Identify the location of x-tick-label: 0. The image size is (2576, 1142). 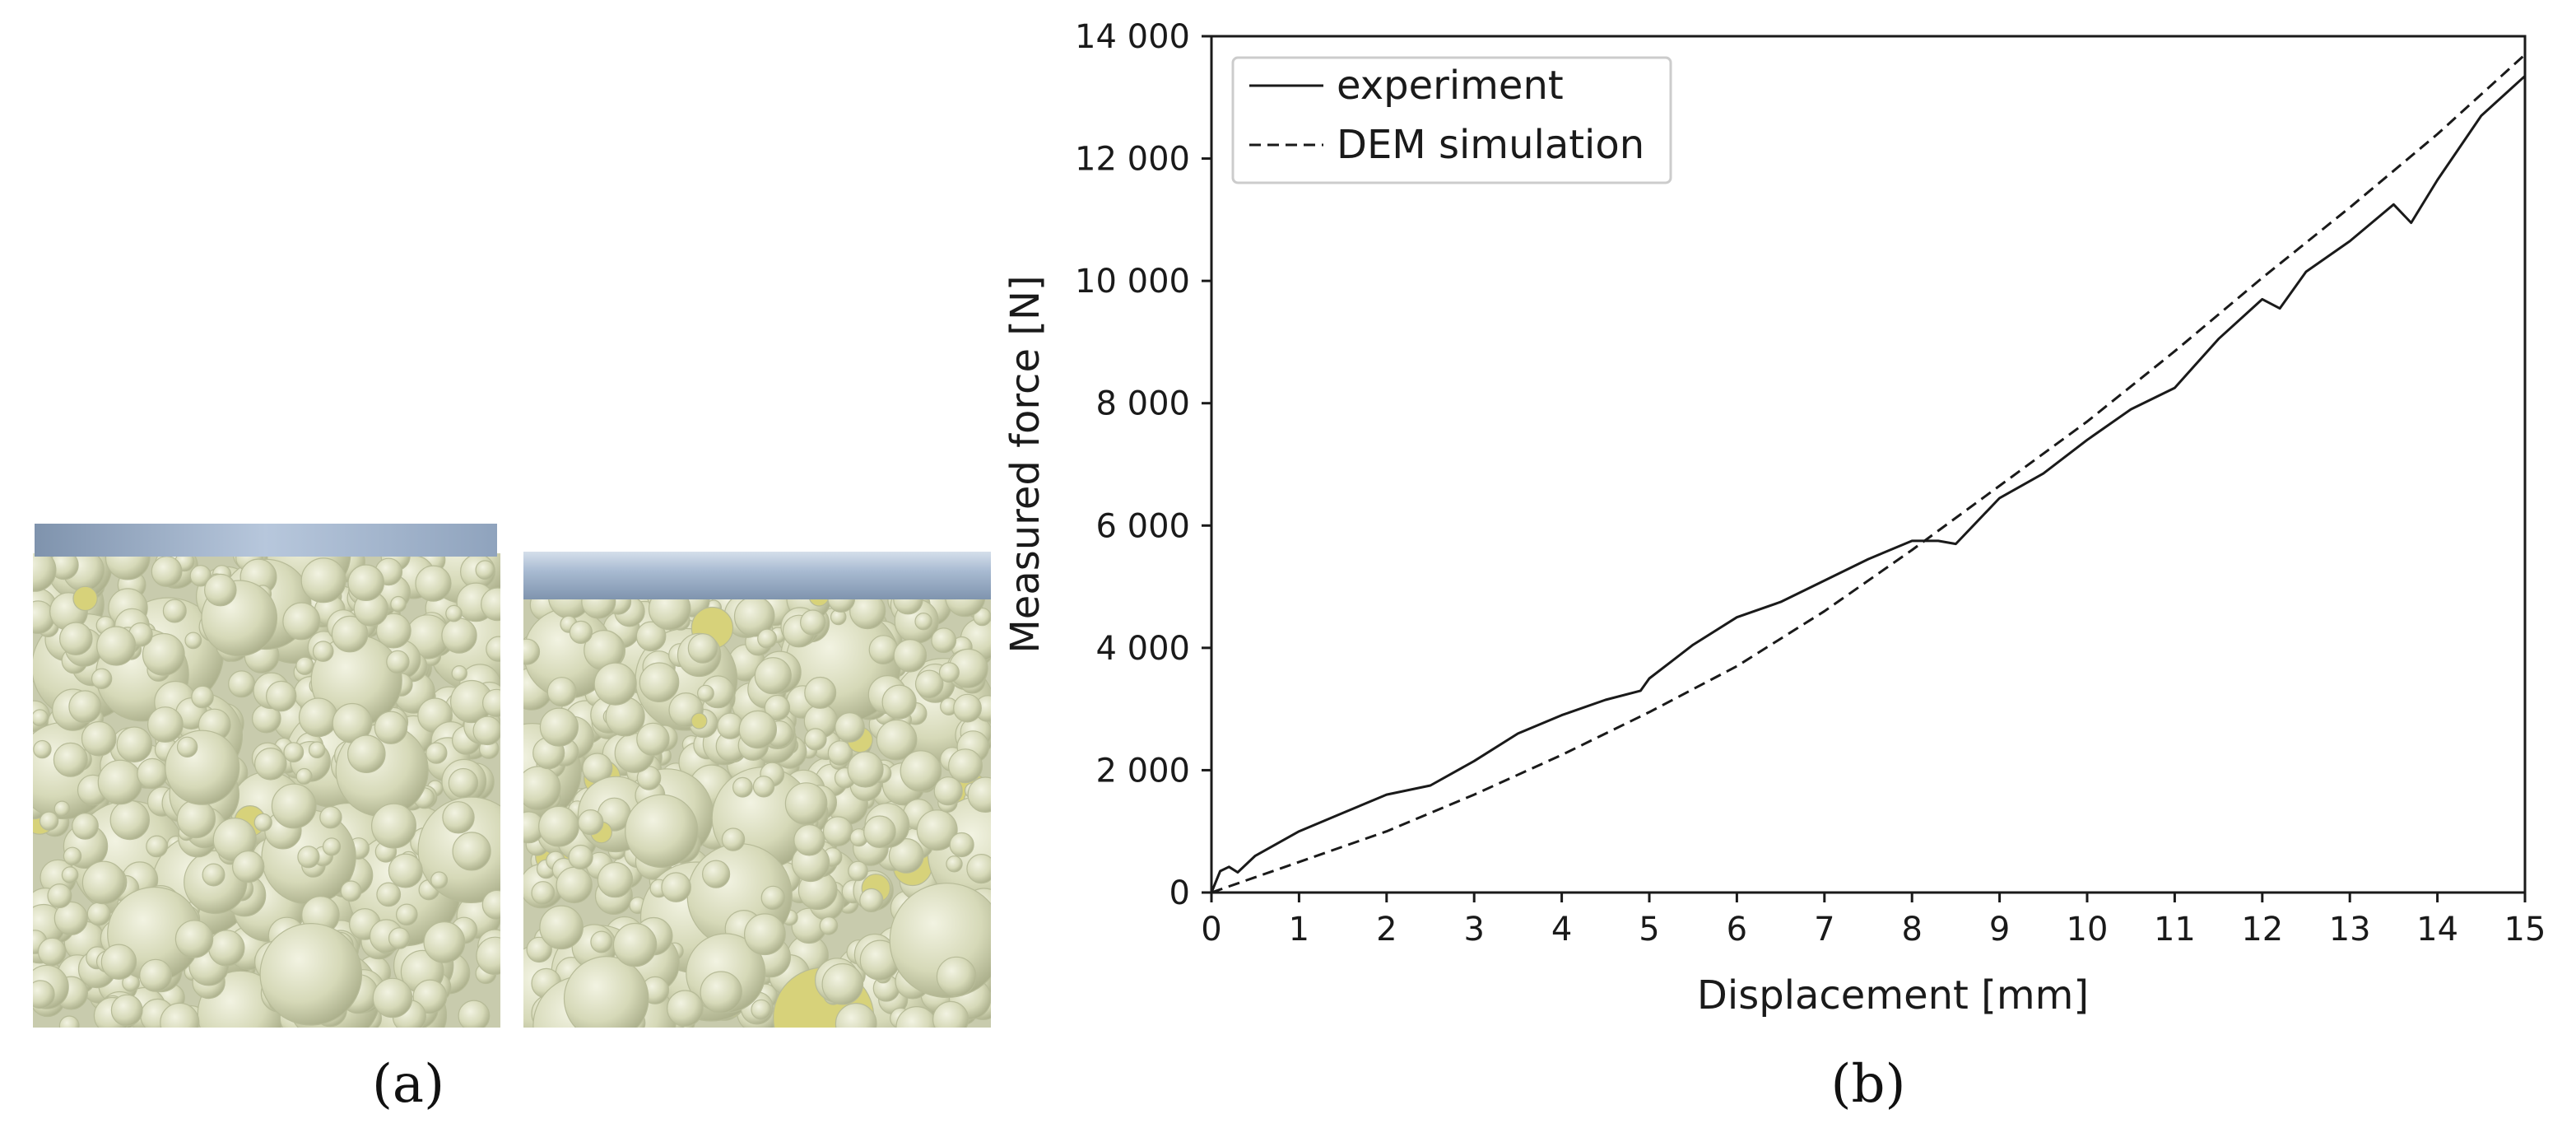
(1211, 930).